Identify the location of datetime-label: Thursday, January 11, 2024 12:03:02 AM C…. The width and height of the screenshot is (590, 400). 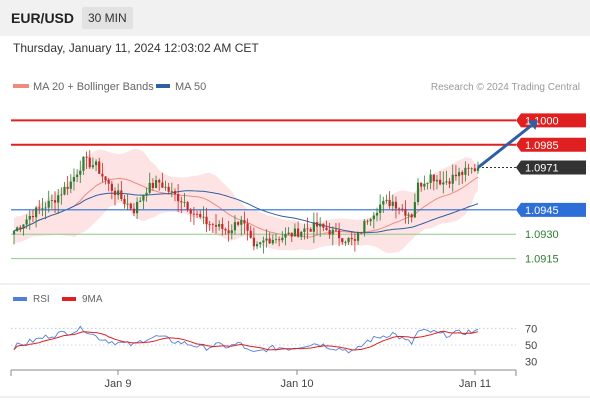
(136, 48).